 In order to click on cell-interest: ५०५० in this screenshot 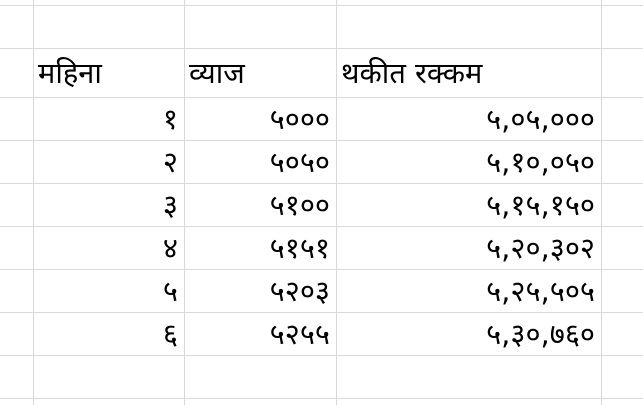, I will do `click(299, 162)`.